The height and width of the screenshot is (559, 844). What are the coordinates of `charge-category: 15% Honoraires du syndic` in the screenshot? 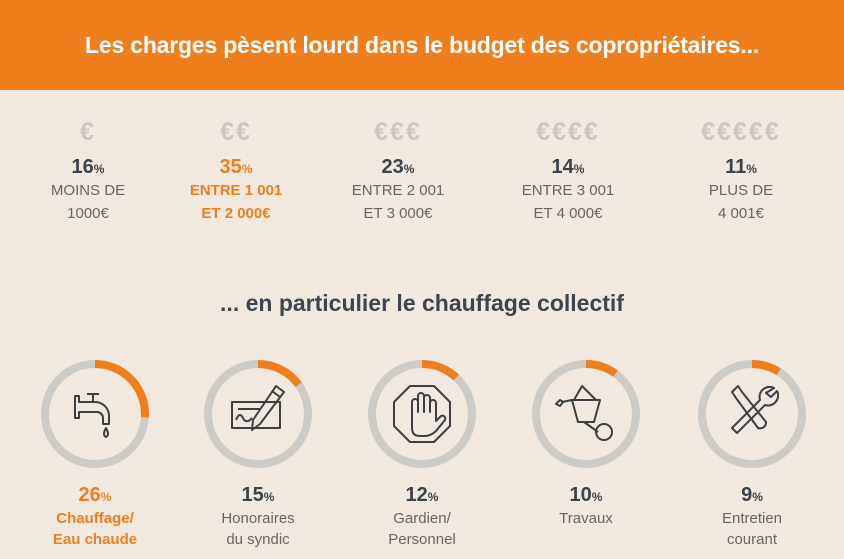 It's located at (258, 452).